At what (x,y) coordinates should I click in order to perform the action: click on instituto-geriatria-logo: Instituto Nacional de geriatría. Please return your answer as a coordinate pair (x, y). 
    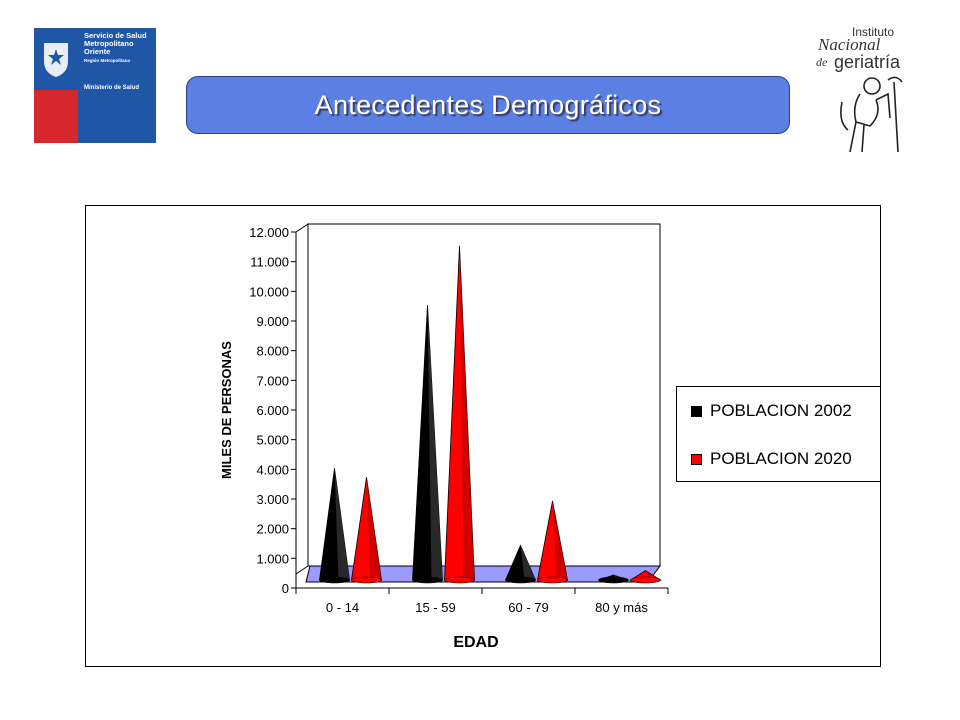
    Looking at the image, I should click on (859, 89).